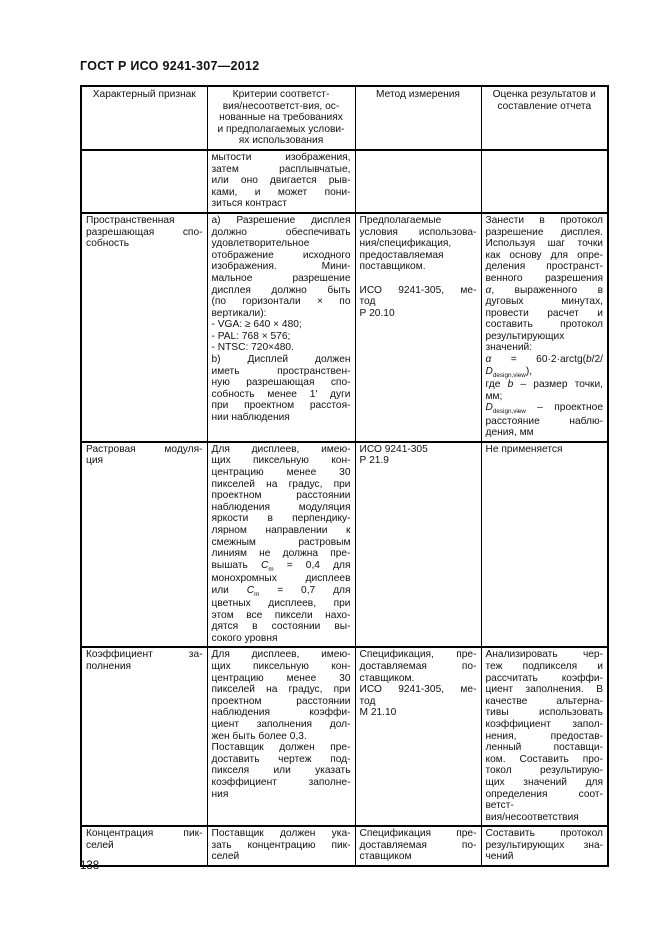 Image resolution: width=661 pixels, height=936 pixels. What do you see at coordinates (90, 866) in the screenshot?
I see `page-number: 138` at bounding box center [90, 866].